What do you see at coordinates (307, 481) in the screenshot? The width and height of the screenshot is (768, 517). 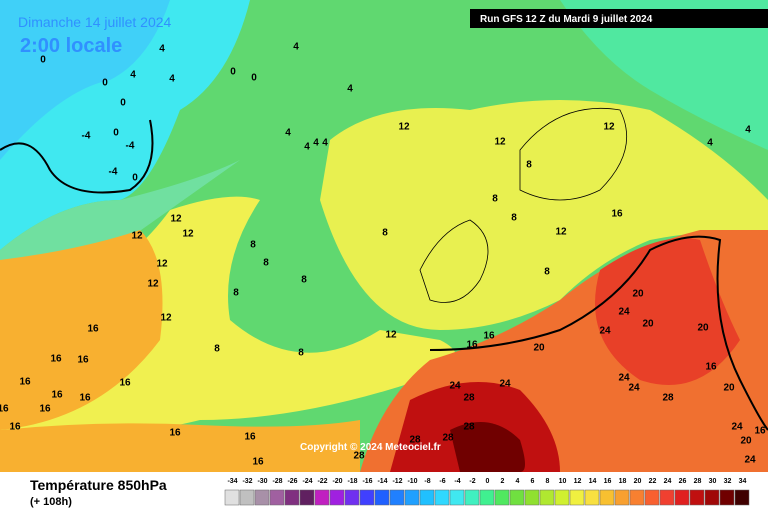 I see `colorbar-label: -24` at bounding box center [307, 481].